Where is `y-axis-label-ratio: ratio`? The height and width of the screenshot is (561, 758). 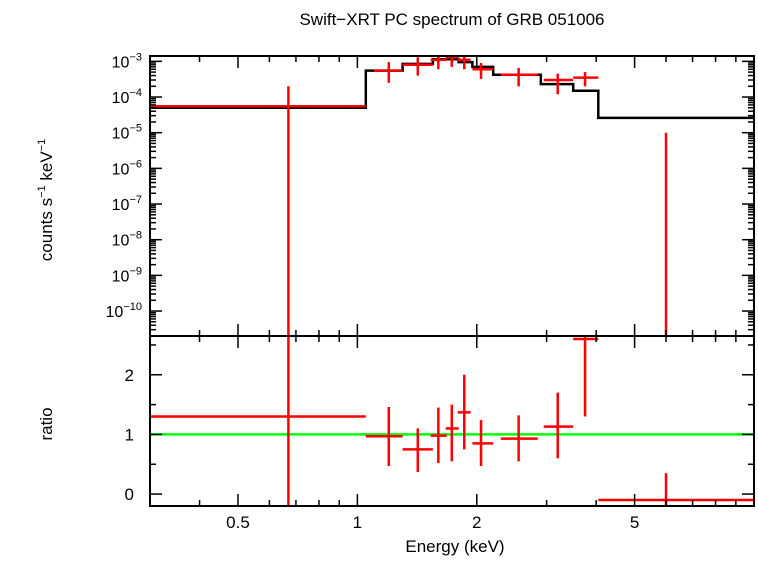
y-axis-label-ratio: ratio is located at coordinates (46, 423).